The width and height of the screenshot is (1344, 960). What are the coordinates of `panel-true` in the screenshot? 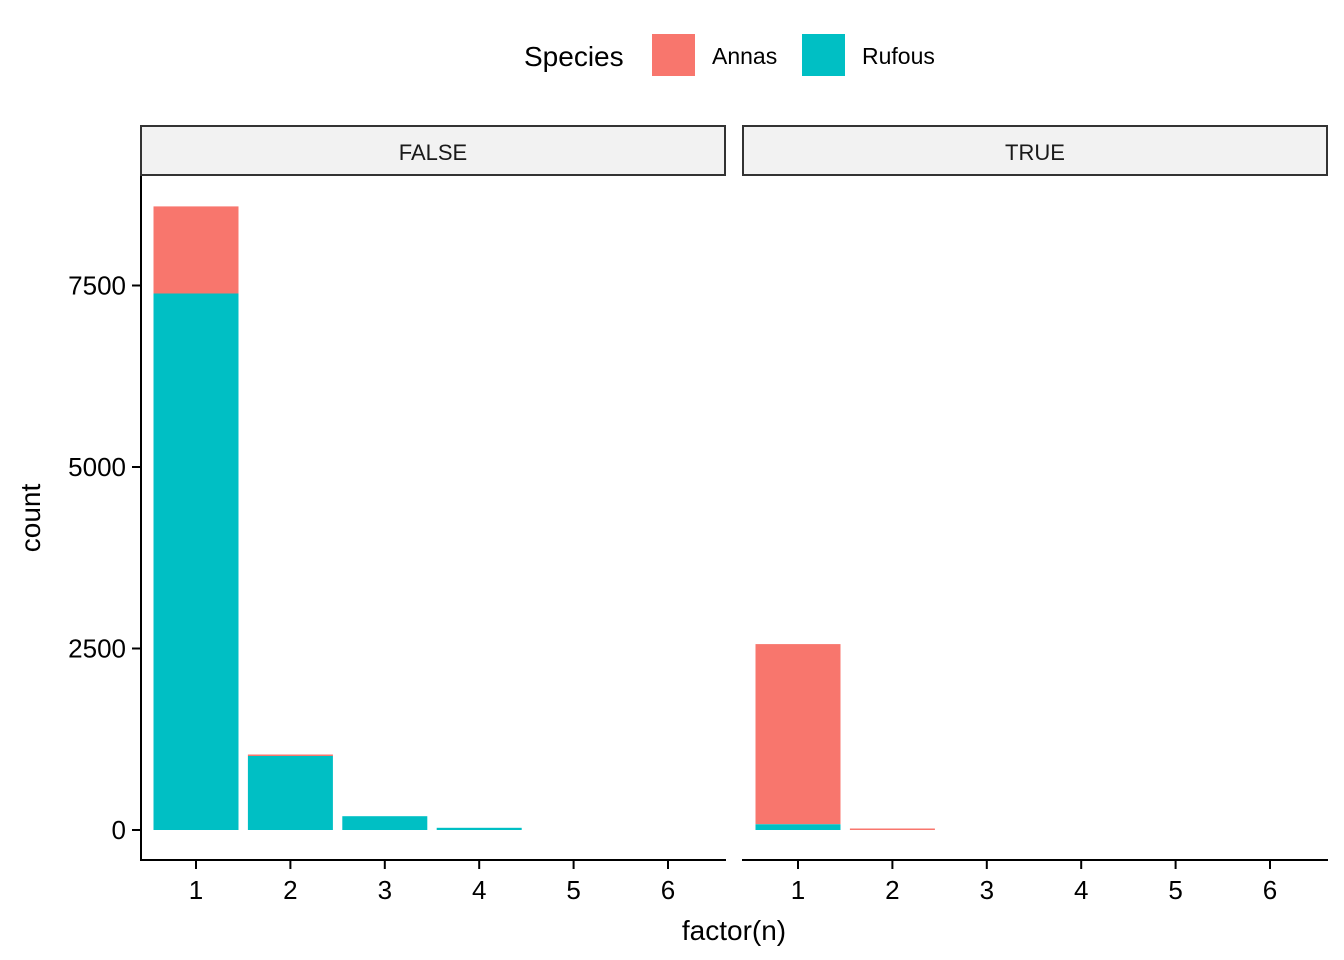 It's located at (845, 737).